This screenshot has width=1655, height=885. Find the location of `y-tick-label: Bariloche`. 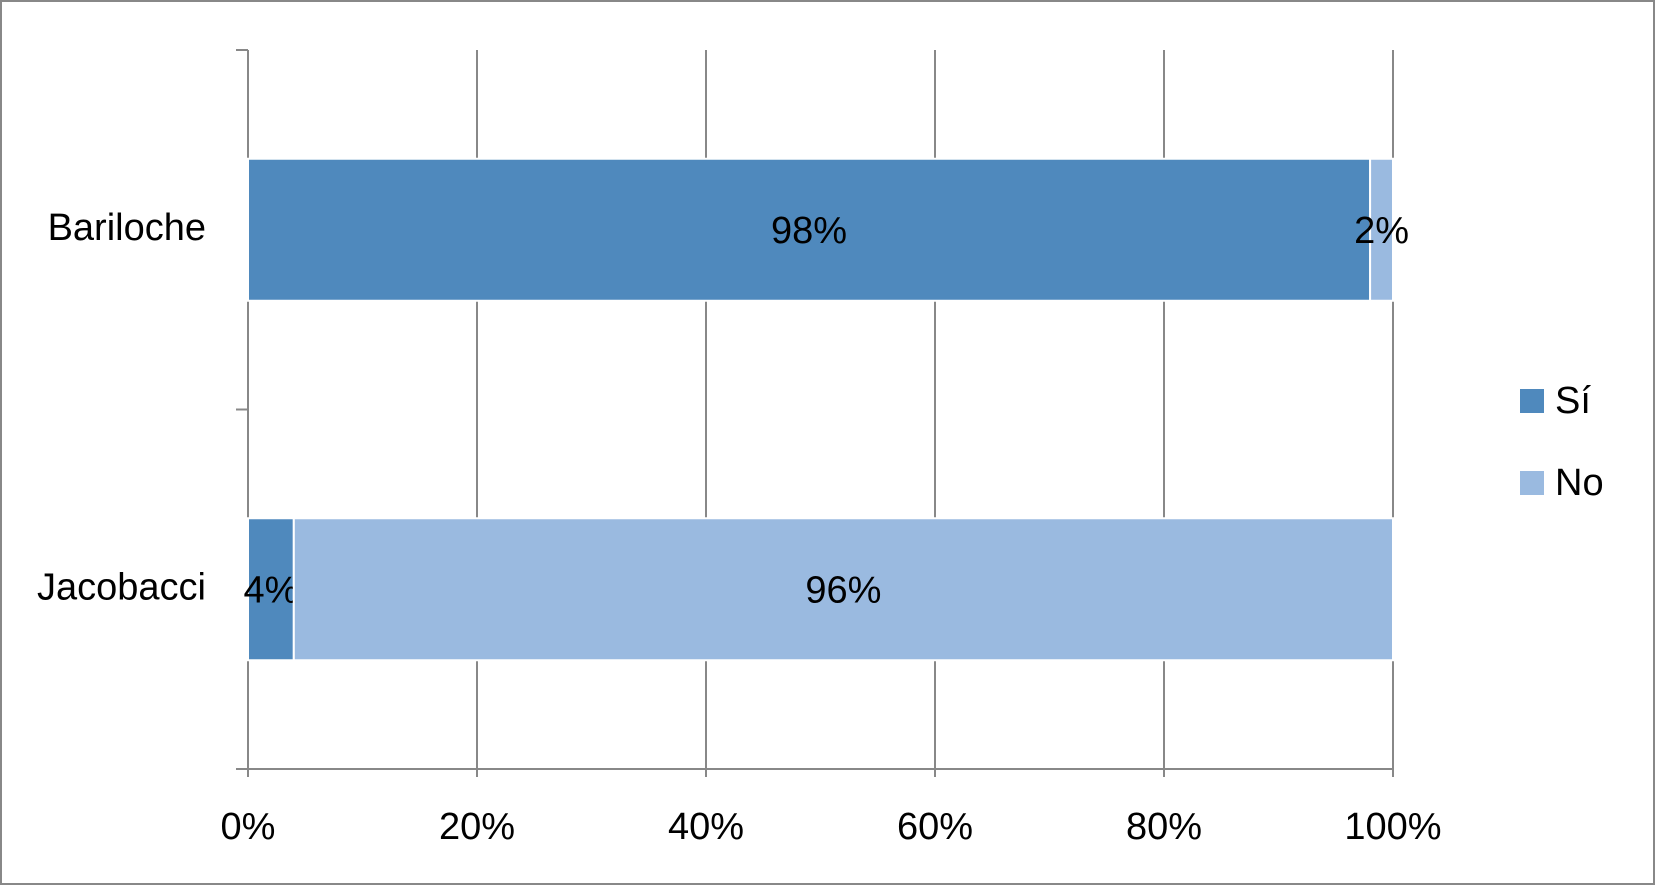

y-tick-label: Bariloche is located at coordinates (127, 228).